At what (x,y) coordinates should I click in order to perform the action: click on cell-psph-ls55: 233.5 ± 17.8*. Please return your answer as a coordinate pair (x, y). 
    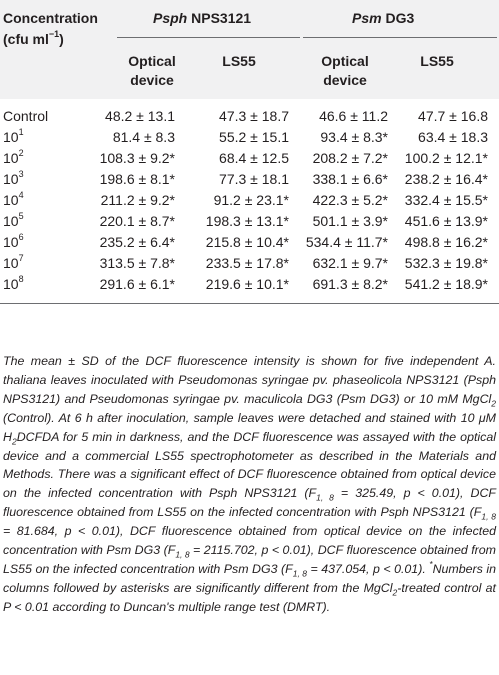
    Looking at the image, I should click on (247, 263).